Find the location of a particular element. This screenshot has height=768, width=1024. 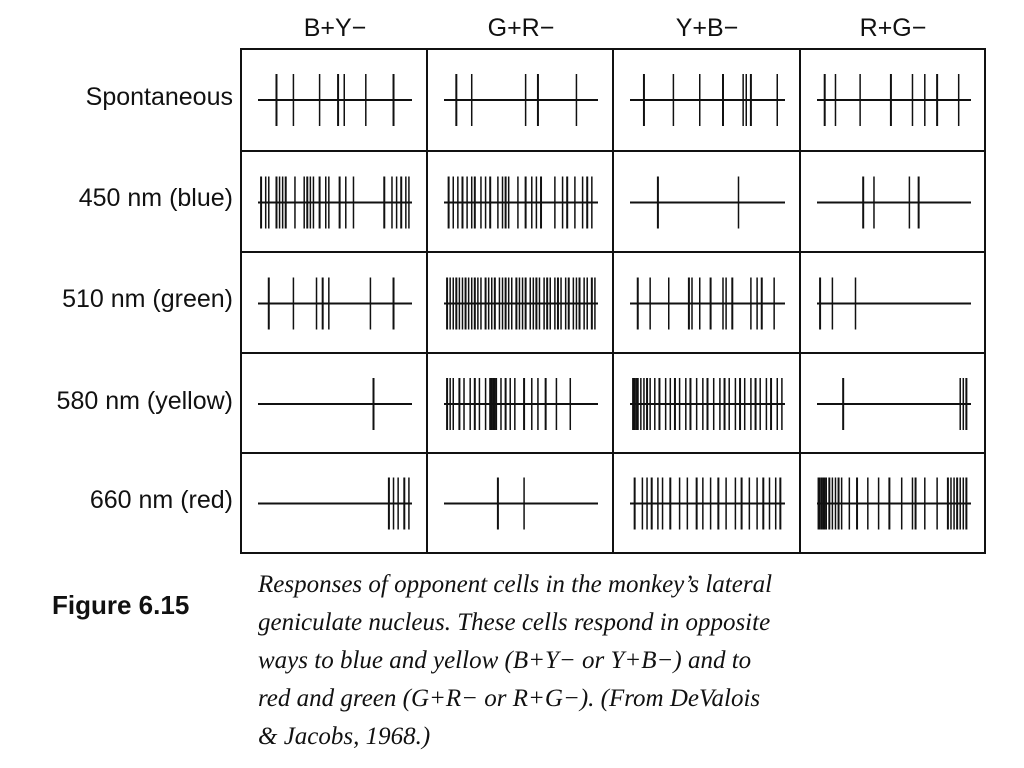

figure-label: Figure 6.15 is located at coordinates (121, 605).